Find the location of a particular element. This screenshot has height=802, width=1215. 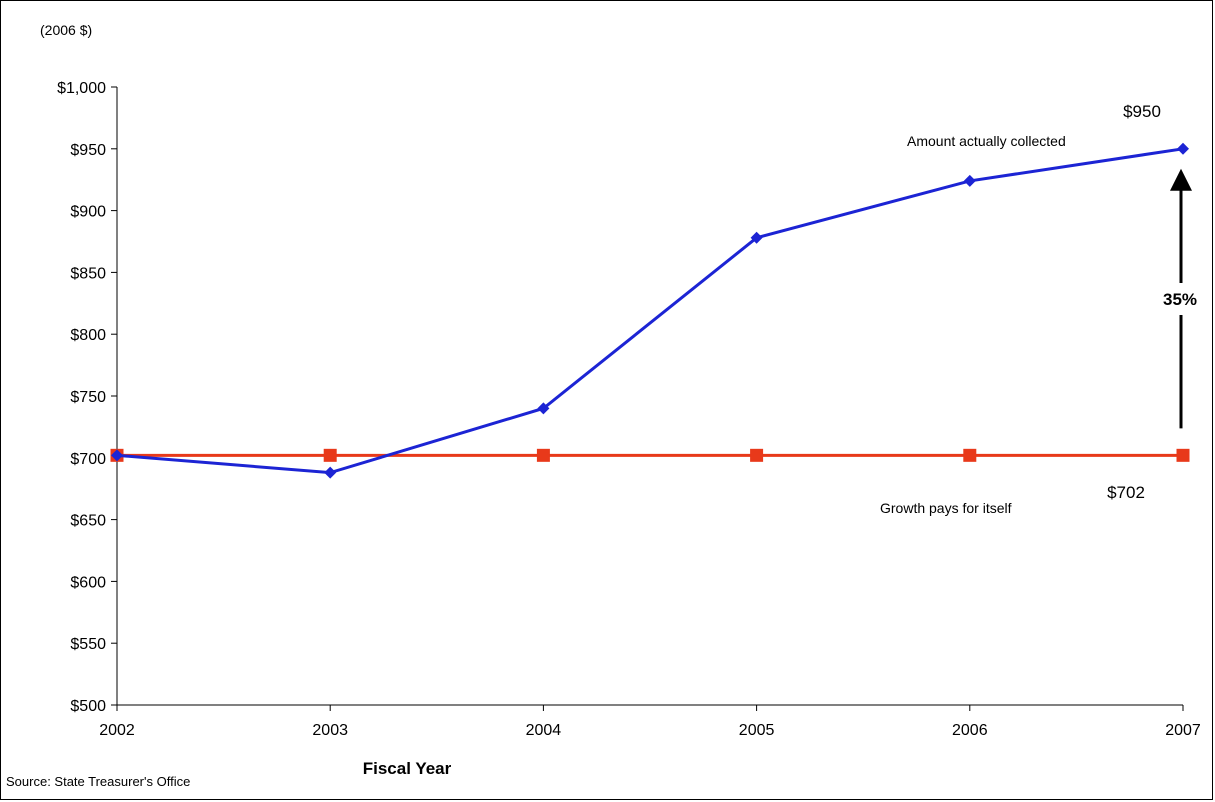

y-tick-label: $850 is located at coordinates (88, 273).